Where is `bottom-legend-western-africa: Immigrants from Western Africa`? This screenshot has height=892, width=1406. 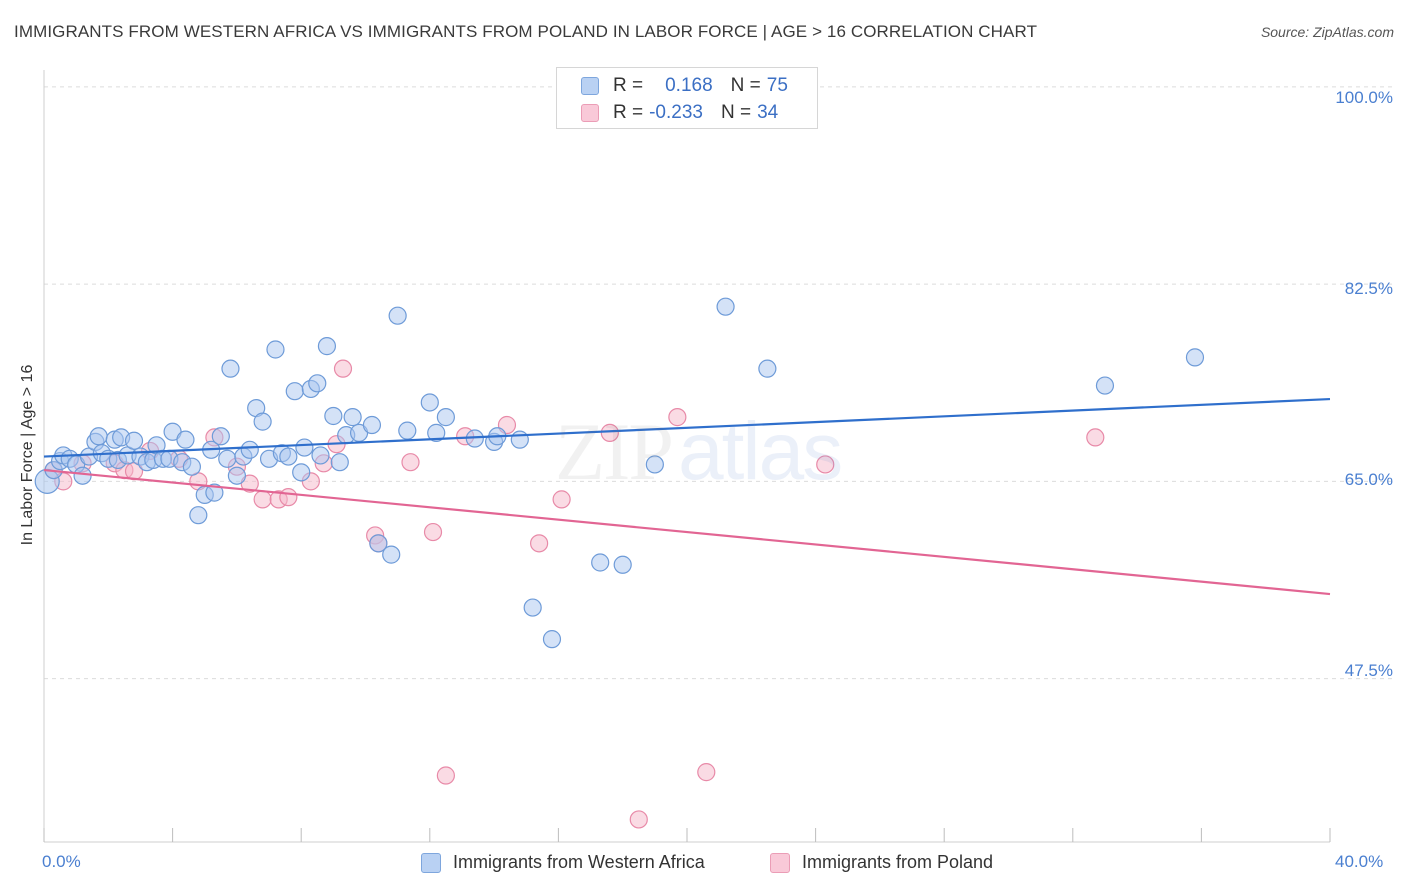
bottom-legend-western-africa: Immigrants from Western Africa is located at coordinates (563, 862).